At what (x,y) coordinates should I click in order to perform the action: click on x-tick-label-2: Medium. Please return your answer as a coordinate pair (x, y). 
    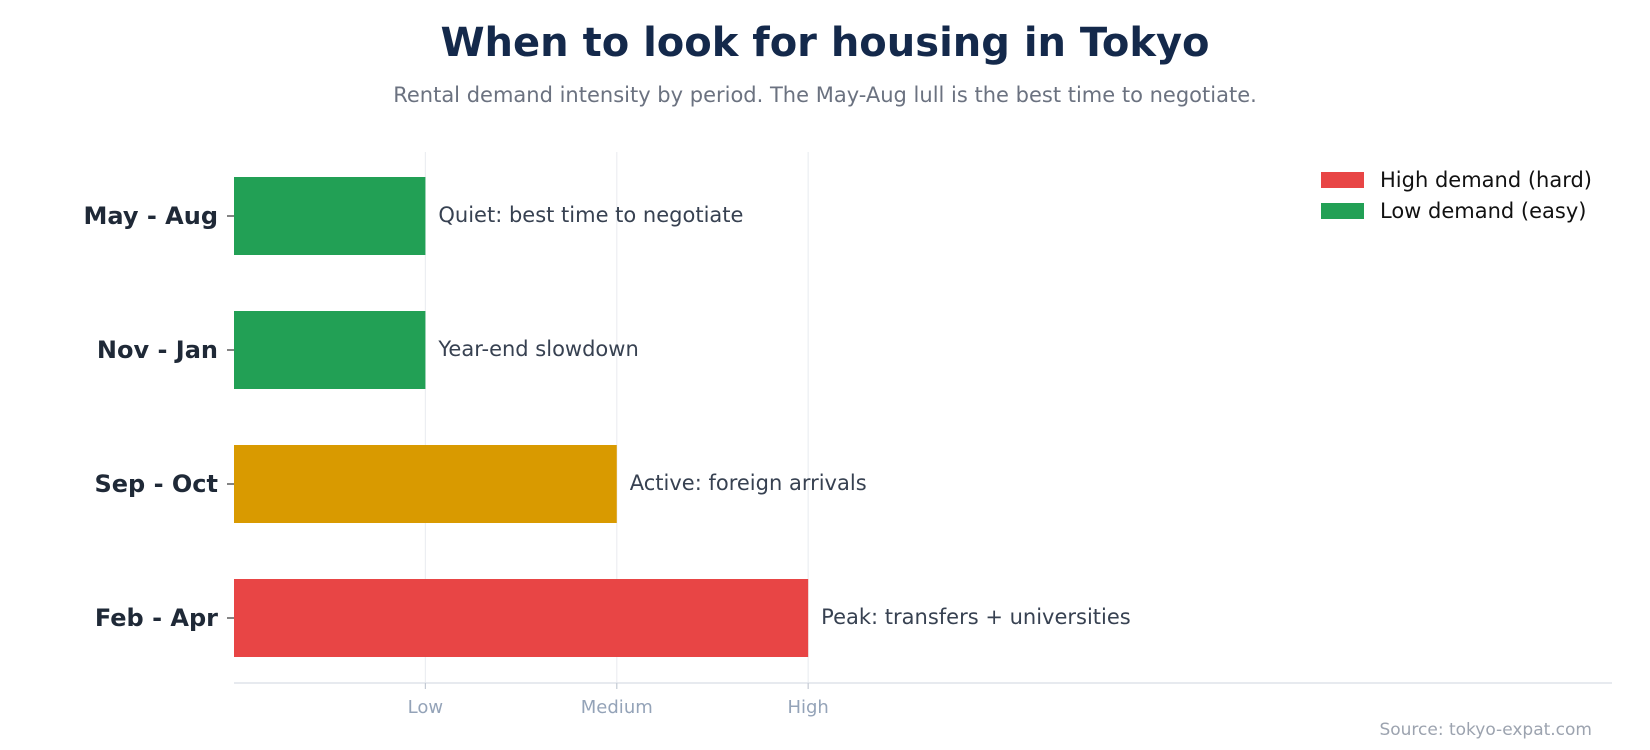
    Looking at the image, I should click on (617, 707).